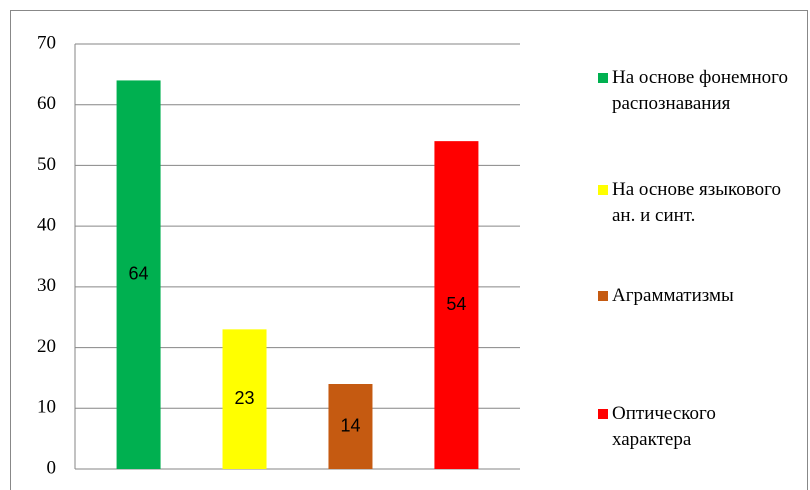 The height and width of the screenshot is (490, 810). I want to click on data-label: 14, so click(350, 425).